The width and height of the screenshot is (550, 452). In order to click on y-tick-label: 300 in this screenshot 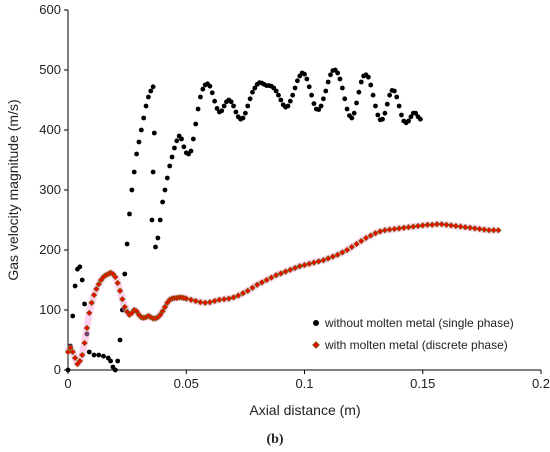, I will do `click(50, 189)`.